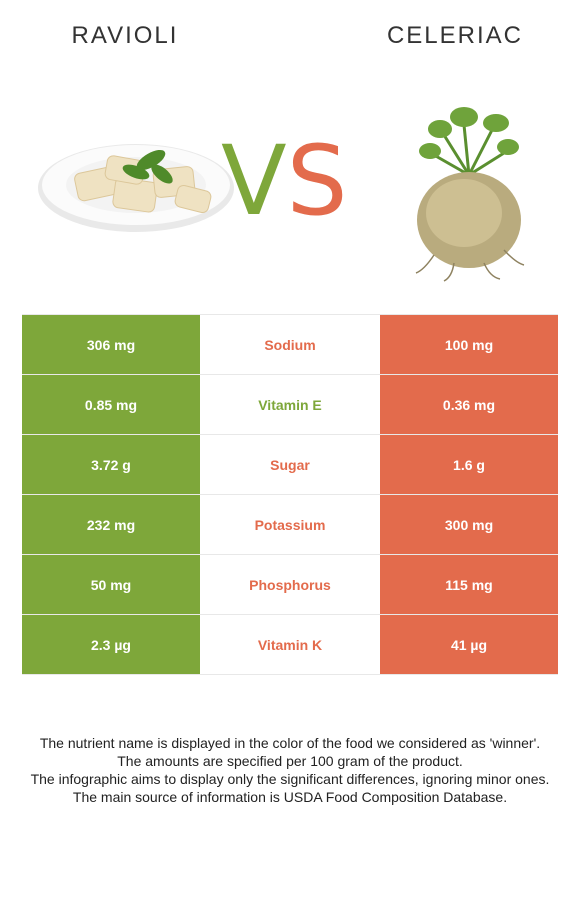  I want to click on left-value: 50 mg, so click(111, 584).